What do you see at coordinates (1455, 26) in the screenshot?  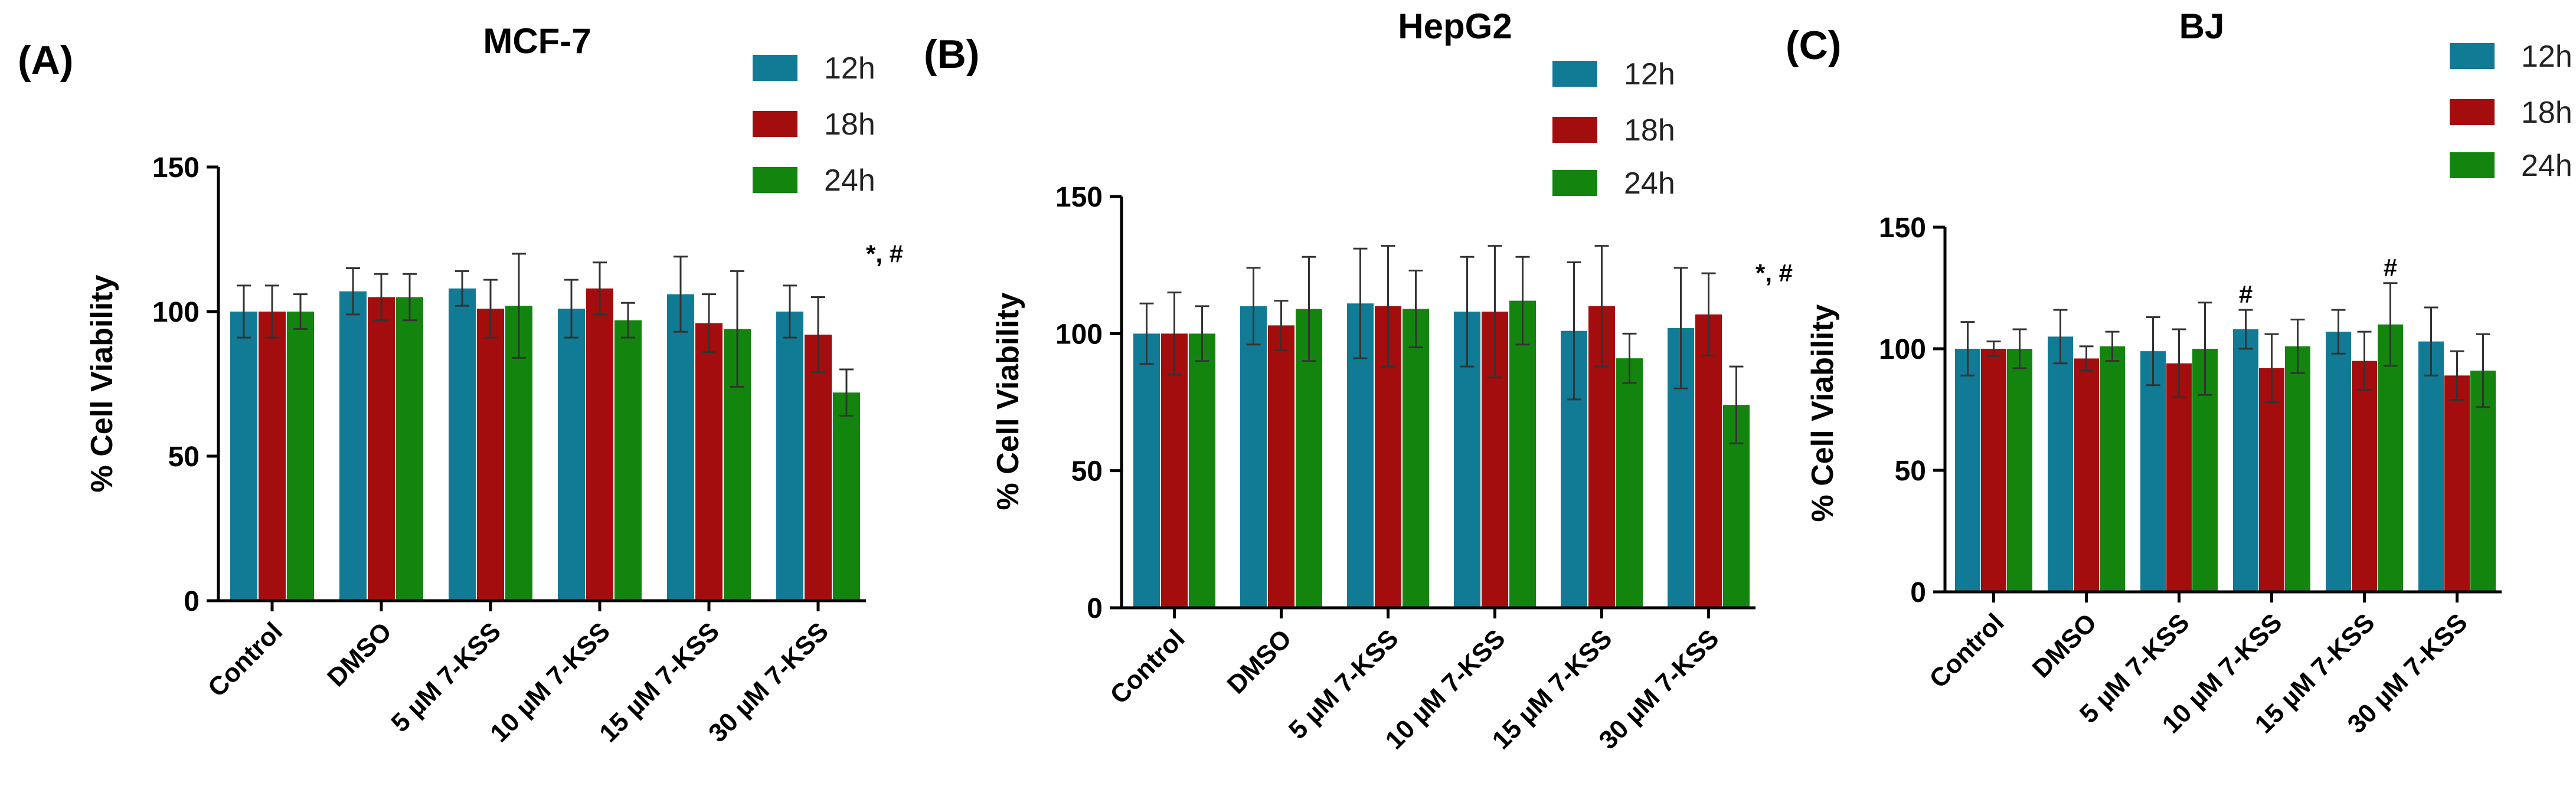 I see `chart-title: HepG2` at bounding box center [1455, 26].